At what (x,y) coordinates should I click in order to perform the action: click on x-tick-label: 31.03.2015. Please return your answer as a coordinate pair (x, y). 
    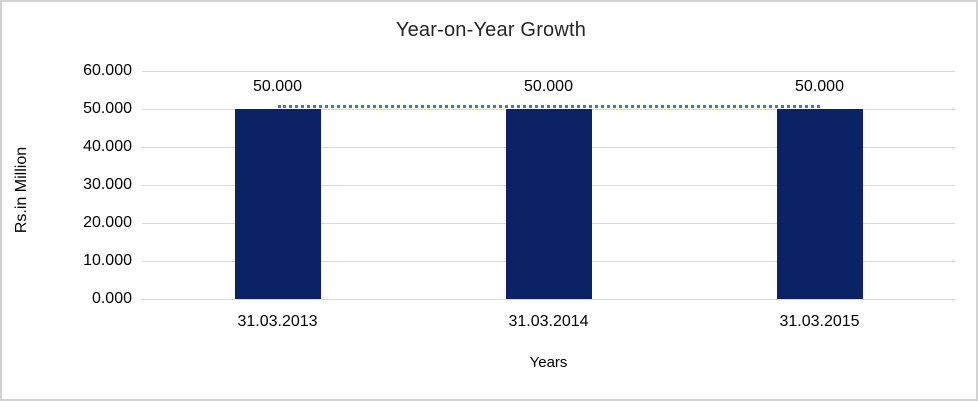
    Looking at the image, I should click on (819, 321).